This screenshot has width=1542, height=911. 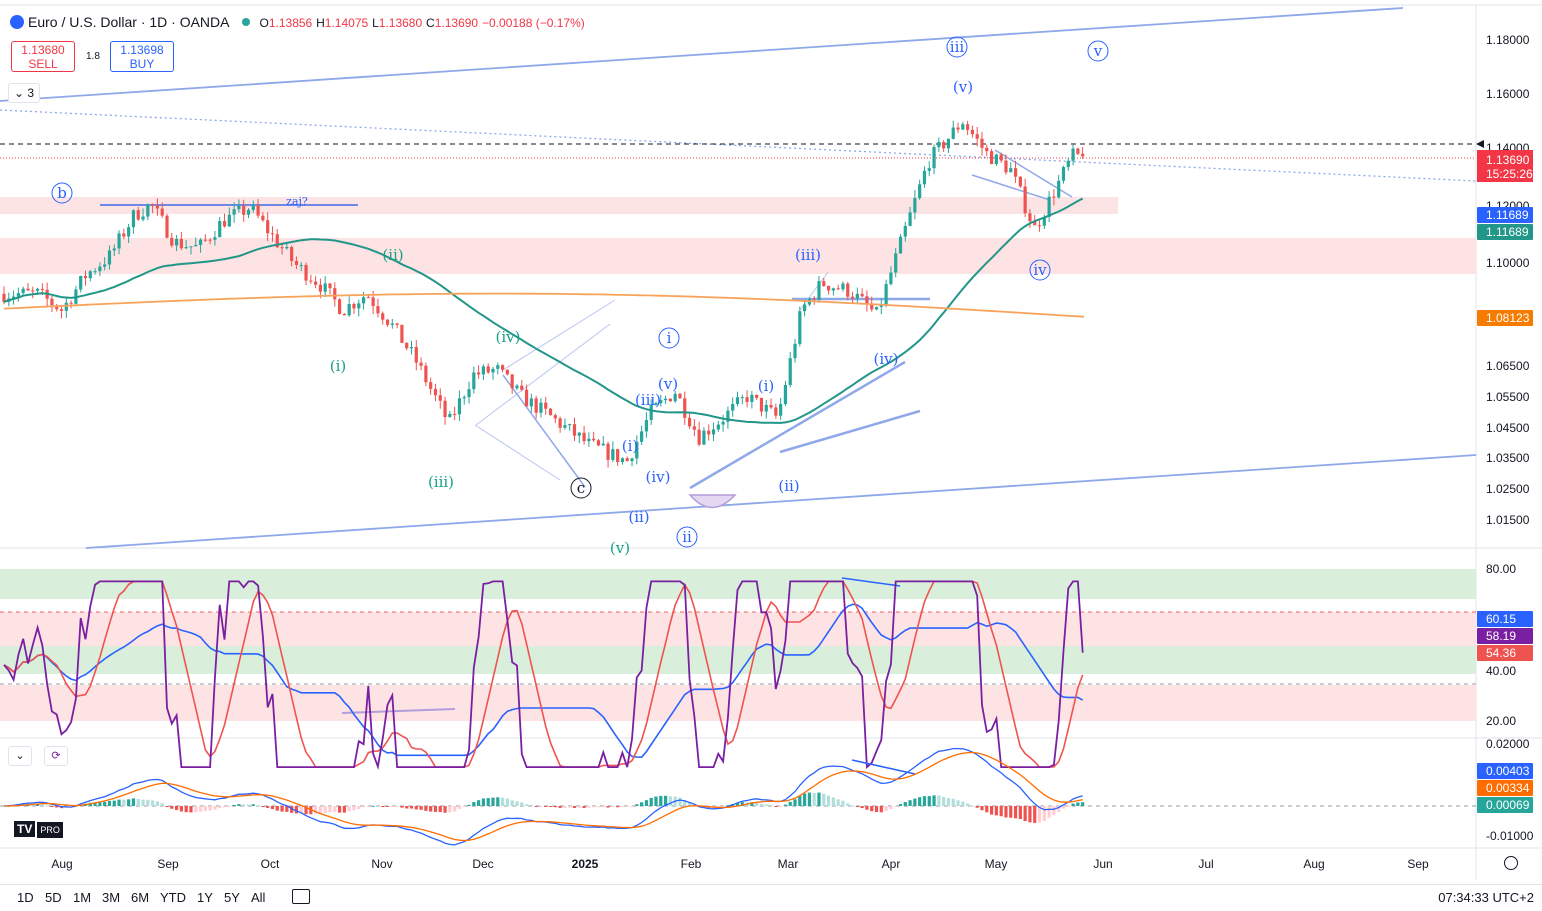 I want to click on indicators-collapse-button: ⌄ 3, so click(x=24, y=93).